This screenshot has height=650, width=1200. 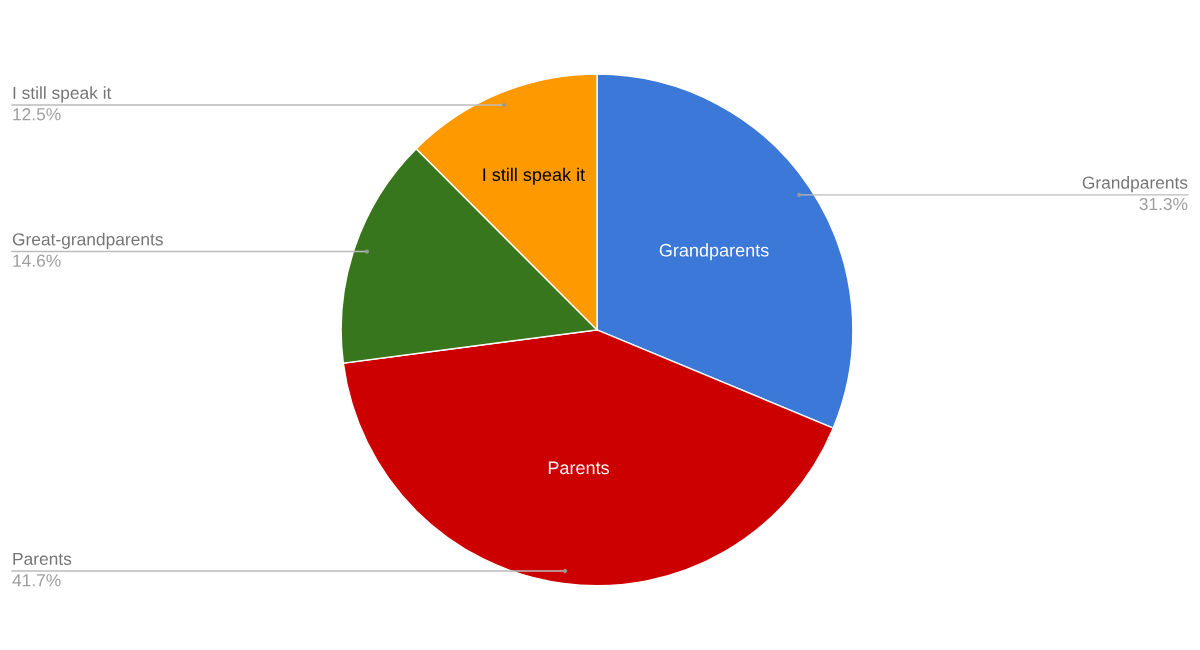 What do you see at coordinates (1163, 204) in the screenshot?
I see `data-label: 31.3%` at bounding box center [1163, 204].